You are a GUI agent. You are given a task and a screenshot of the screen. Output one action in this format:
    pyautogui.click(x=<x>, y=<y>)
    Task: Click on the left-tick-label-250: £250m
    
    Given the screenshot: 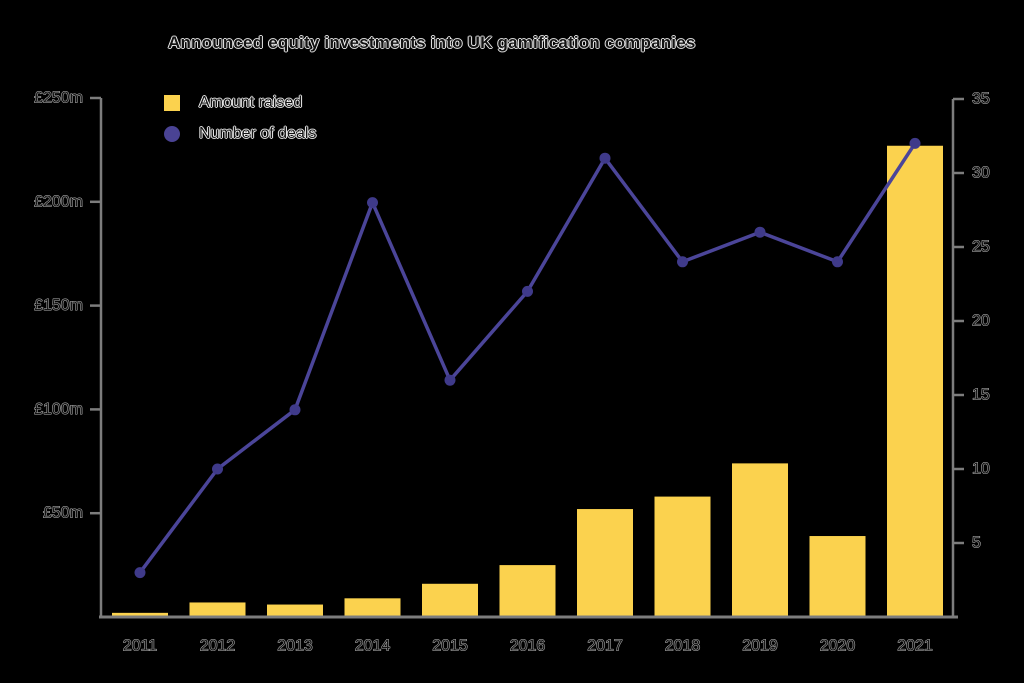 What is the action you would take?
    pyautogui.click(x=58, y=98)
    